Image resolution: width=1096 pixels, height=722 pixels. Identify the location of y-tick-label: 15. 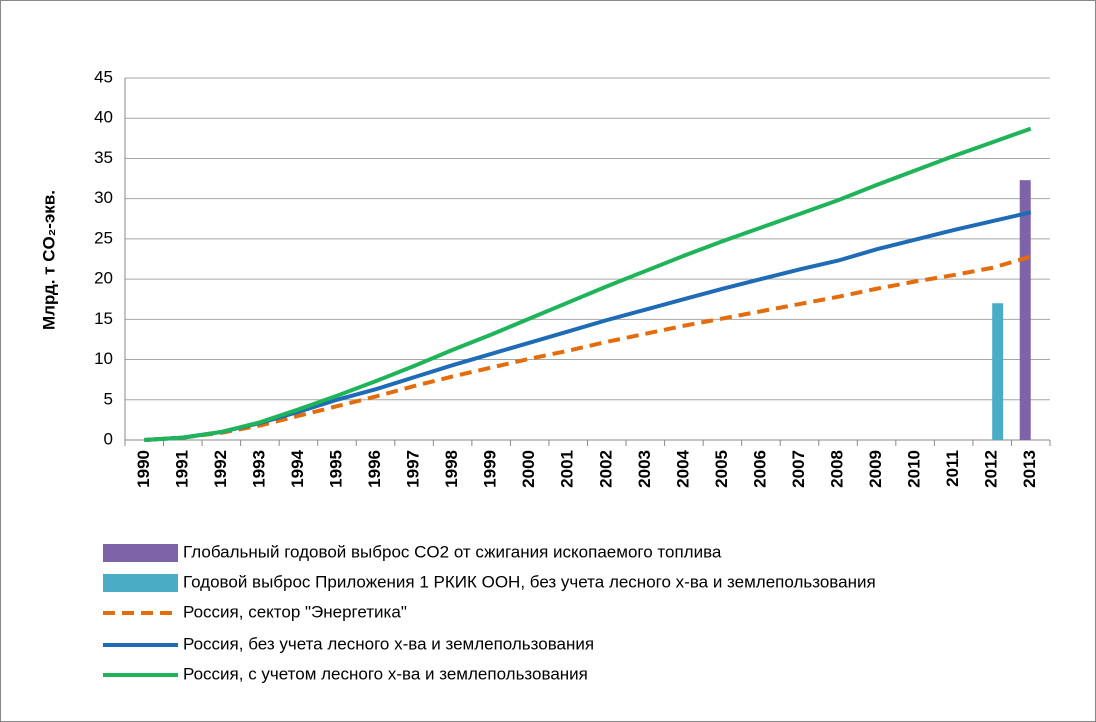
(103, 318).